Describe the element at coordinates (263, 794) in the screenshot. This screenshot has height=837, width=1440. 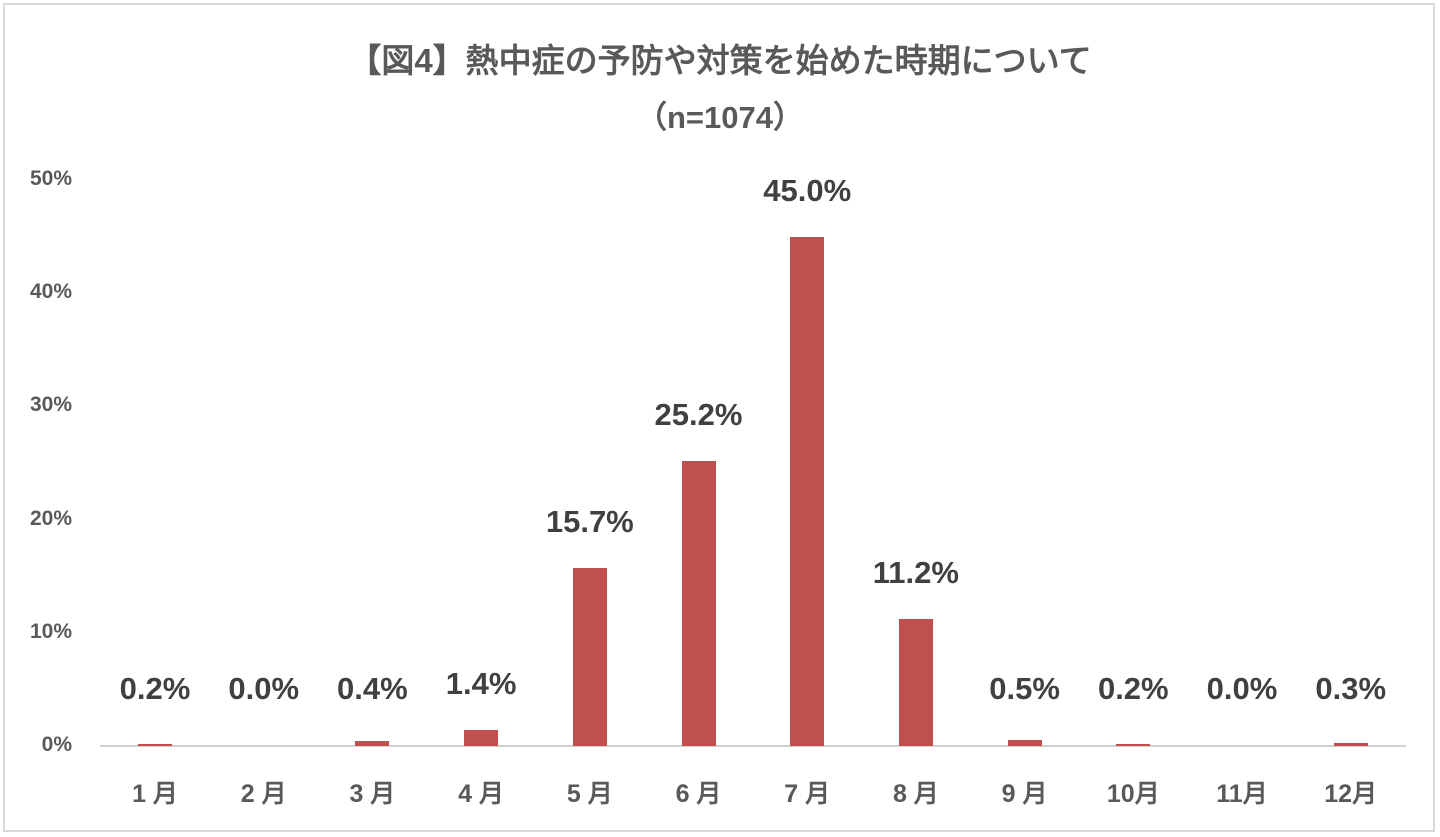
I see `x-tick-label: 2 月` at that location.